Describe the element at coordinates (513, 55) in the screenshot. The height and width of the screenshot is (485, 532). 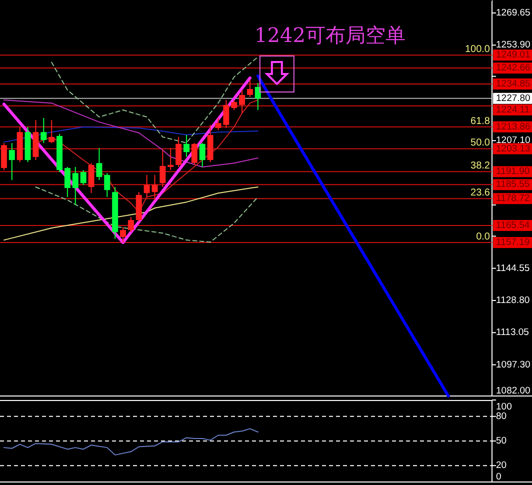
I see `ref-line-label: 1249.01` at that location.